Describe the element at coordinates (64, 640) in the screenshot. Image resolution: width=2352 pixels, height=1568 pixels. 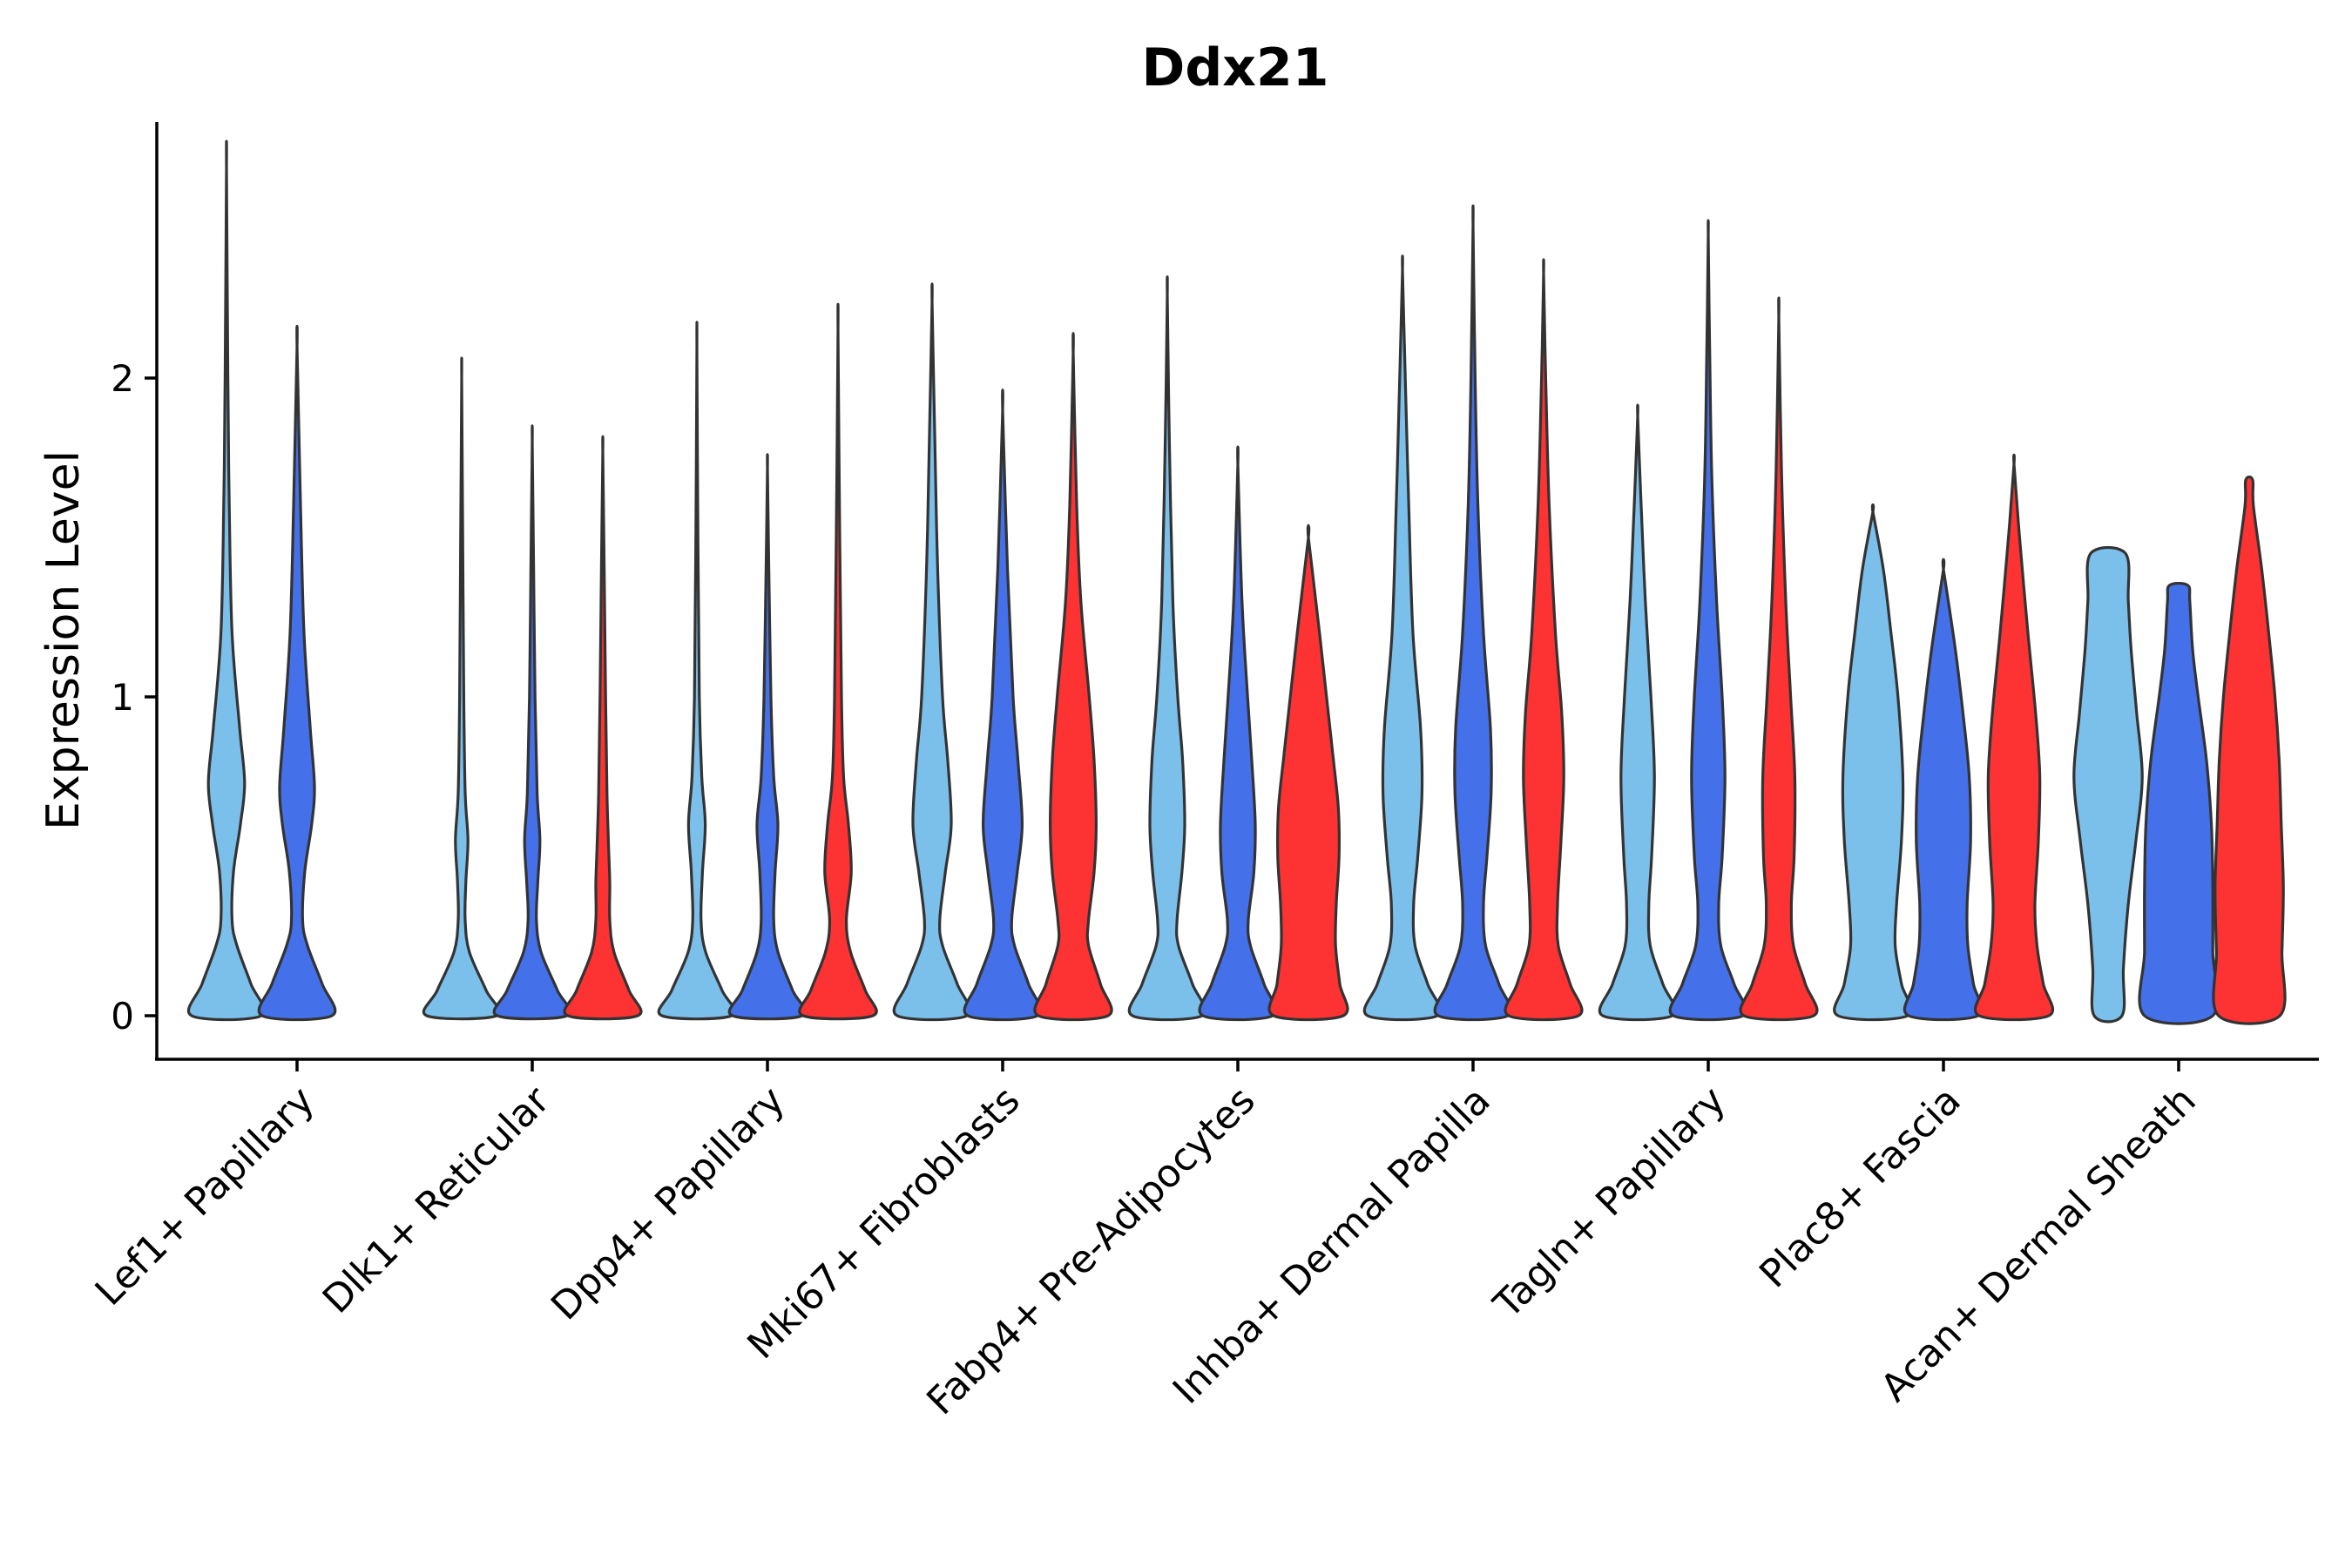
I see `y-axis-label: Expression Level` at that location.